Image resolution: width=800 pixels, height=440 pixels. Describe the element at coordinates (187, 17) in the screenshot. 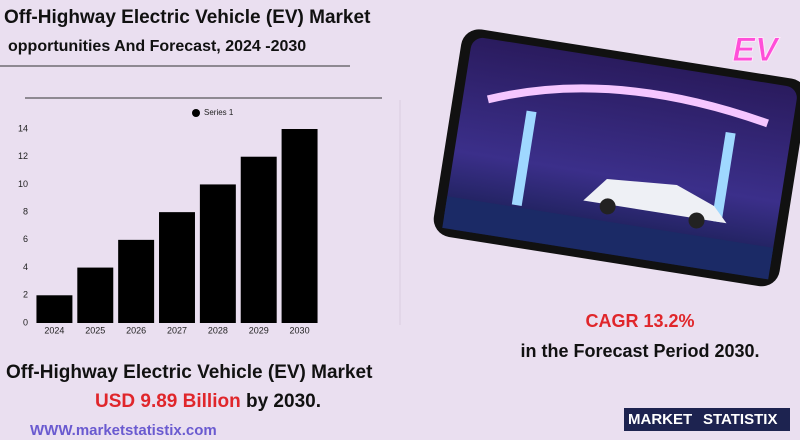

I see `page-title: Off-Highway Electric Vehicle (EV) Market` at that location.